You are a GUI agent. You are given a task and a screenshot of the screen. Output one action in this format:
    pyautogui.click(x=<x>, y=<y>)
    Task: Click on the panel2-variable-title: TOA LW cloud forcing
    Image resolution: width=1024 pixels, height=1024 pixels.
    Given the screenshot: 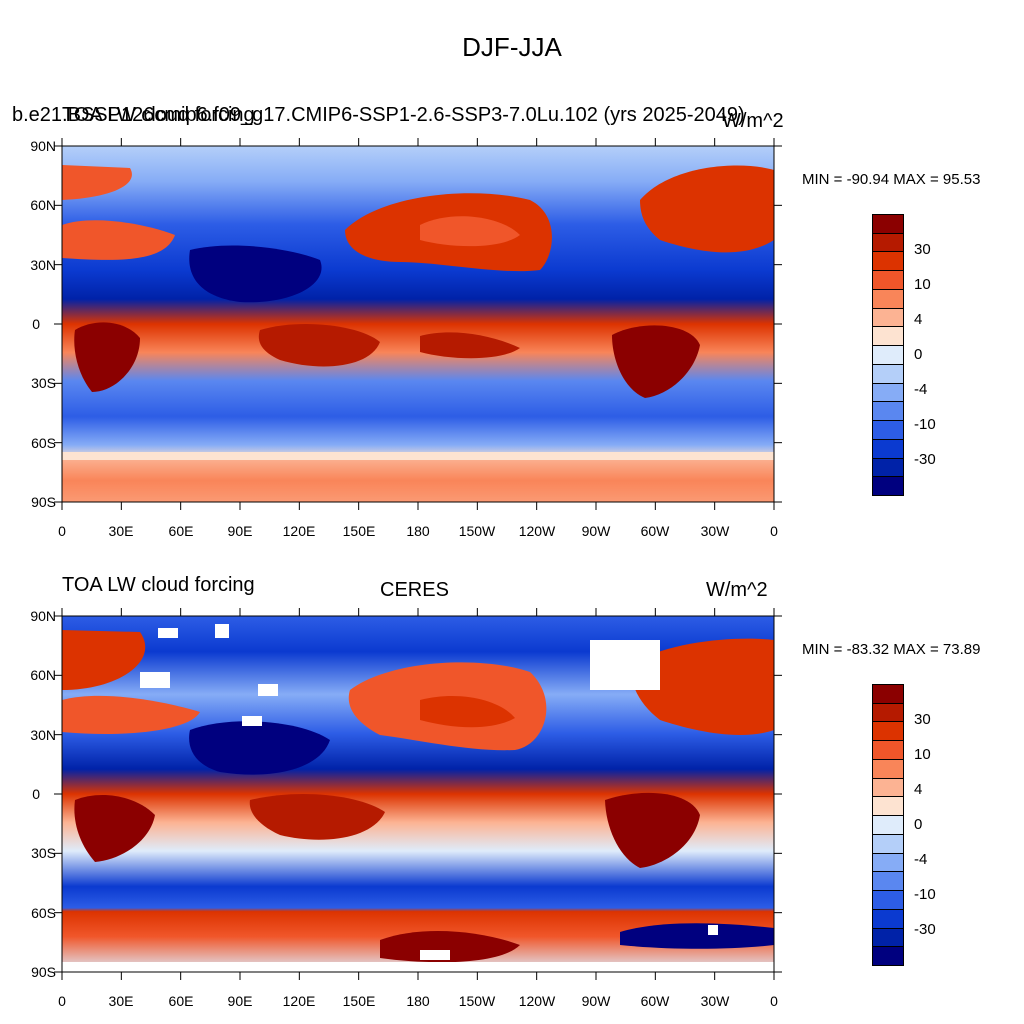 What is the action you would take?
    pyautogui.click(x=158, y=585)
    